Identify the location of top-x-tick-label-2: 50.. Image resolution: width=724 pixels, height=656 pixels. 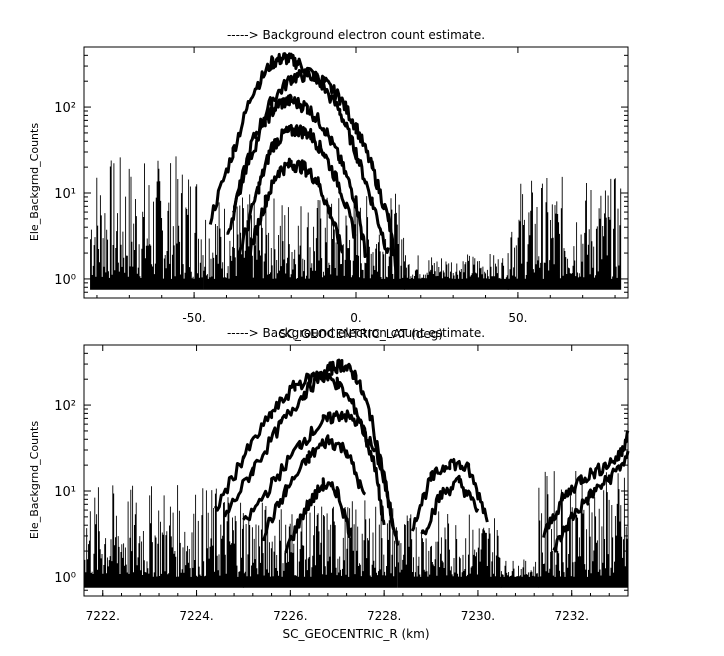
(517, 318).